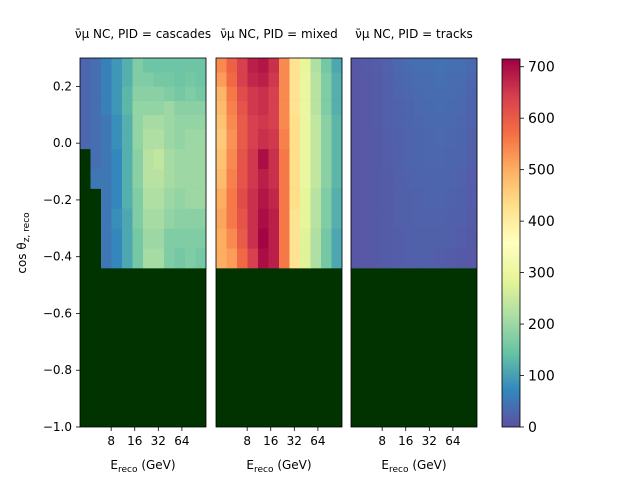 The width and height of the screenshot is (640, 480). What do you see at coordinates (405, 441) in the screenshot?
I see `x-tick-label: 16` at bounding box center [405, 441].